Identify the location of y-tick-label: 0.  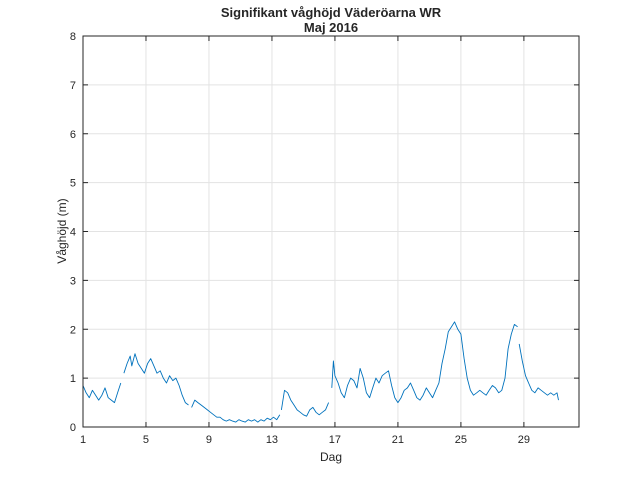
(73, 428).